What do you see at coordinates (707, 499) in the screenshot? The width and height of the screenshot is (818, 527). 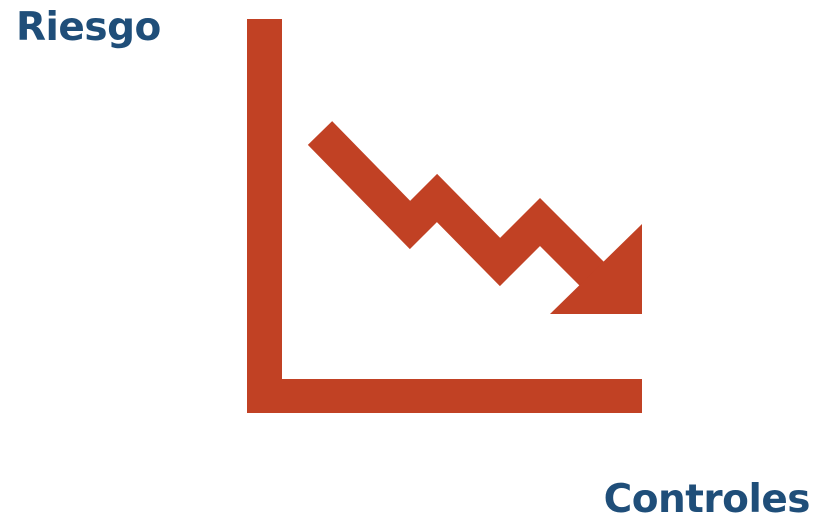 I see `x-axis-label: Controles` at bounding box center [707, 499].